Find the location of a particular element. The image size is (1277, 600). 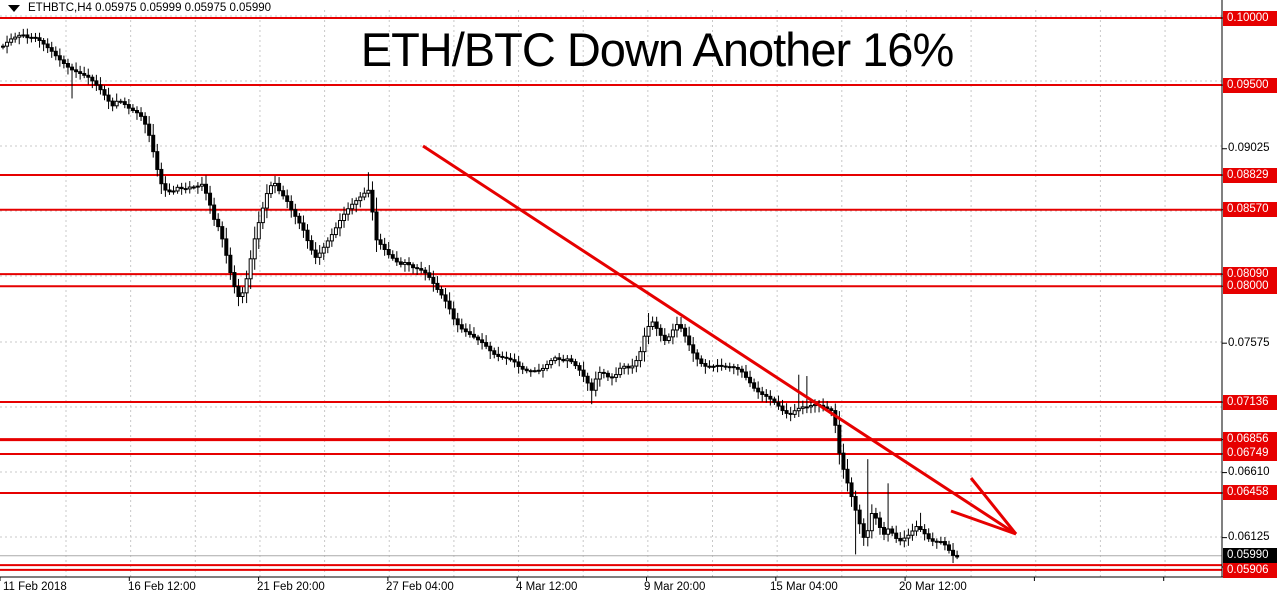

level-price-badge: 0.10000 is located at coordinates (1250, 18).